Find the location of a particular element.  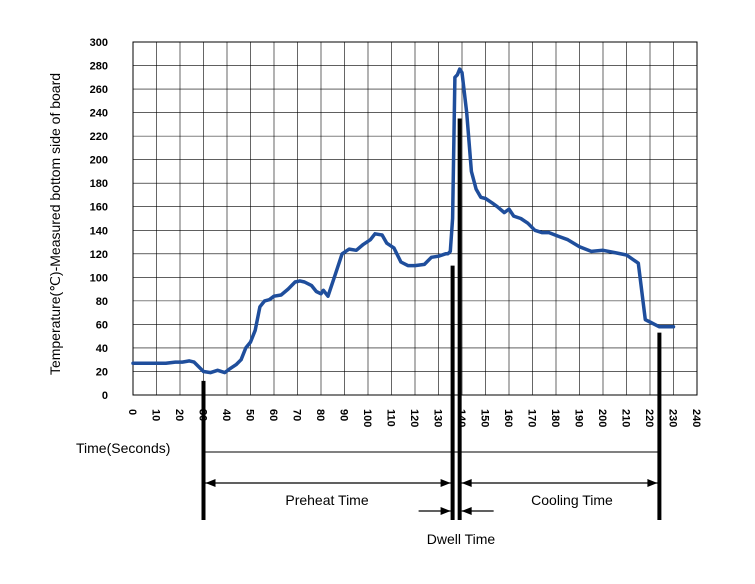

phase-arrows is located at coordinates (431, 483).